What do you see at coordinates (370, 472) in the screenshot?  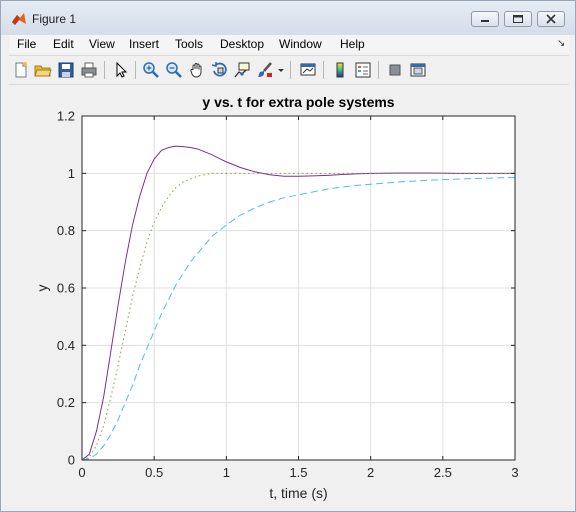 I see `x-tick-label: 2` at bounding box center [370, 472].